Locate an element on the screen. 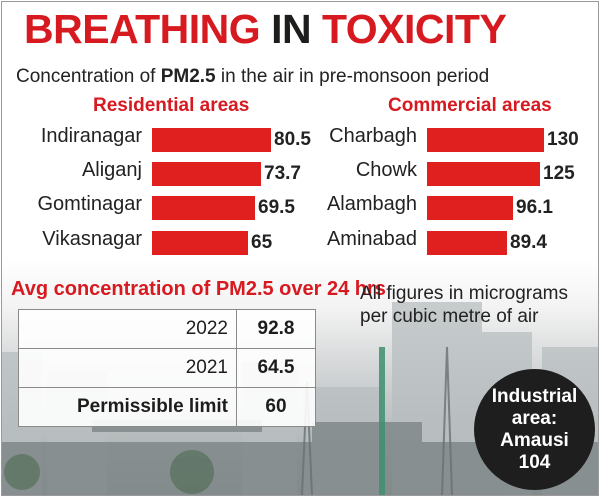  table-row: Permissible limit 60 is located at coordinates (167, 407).